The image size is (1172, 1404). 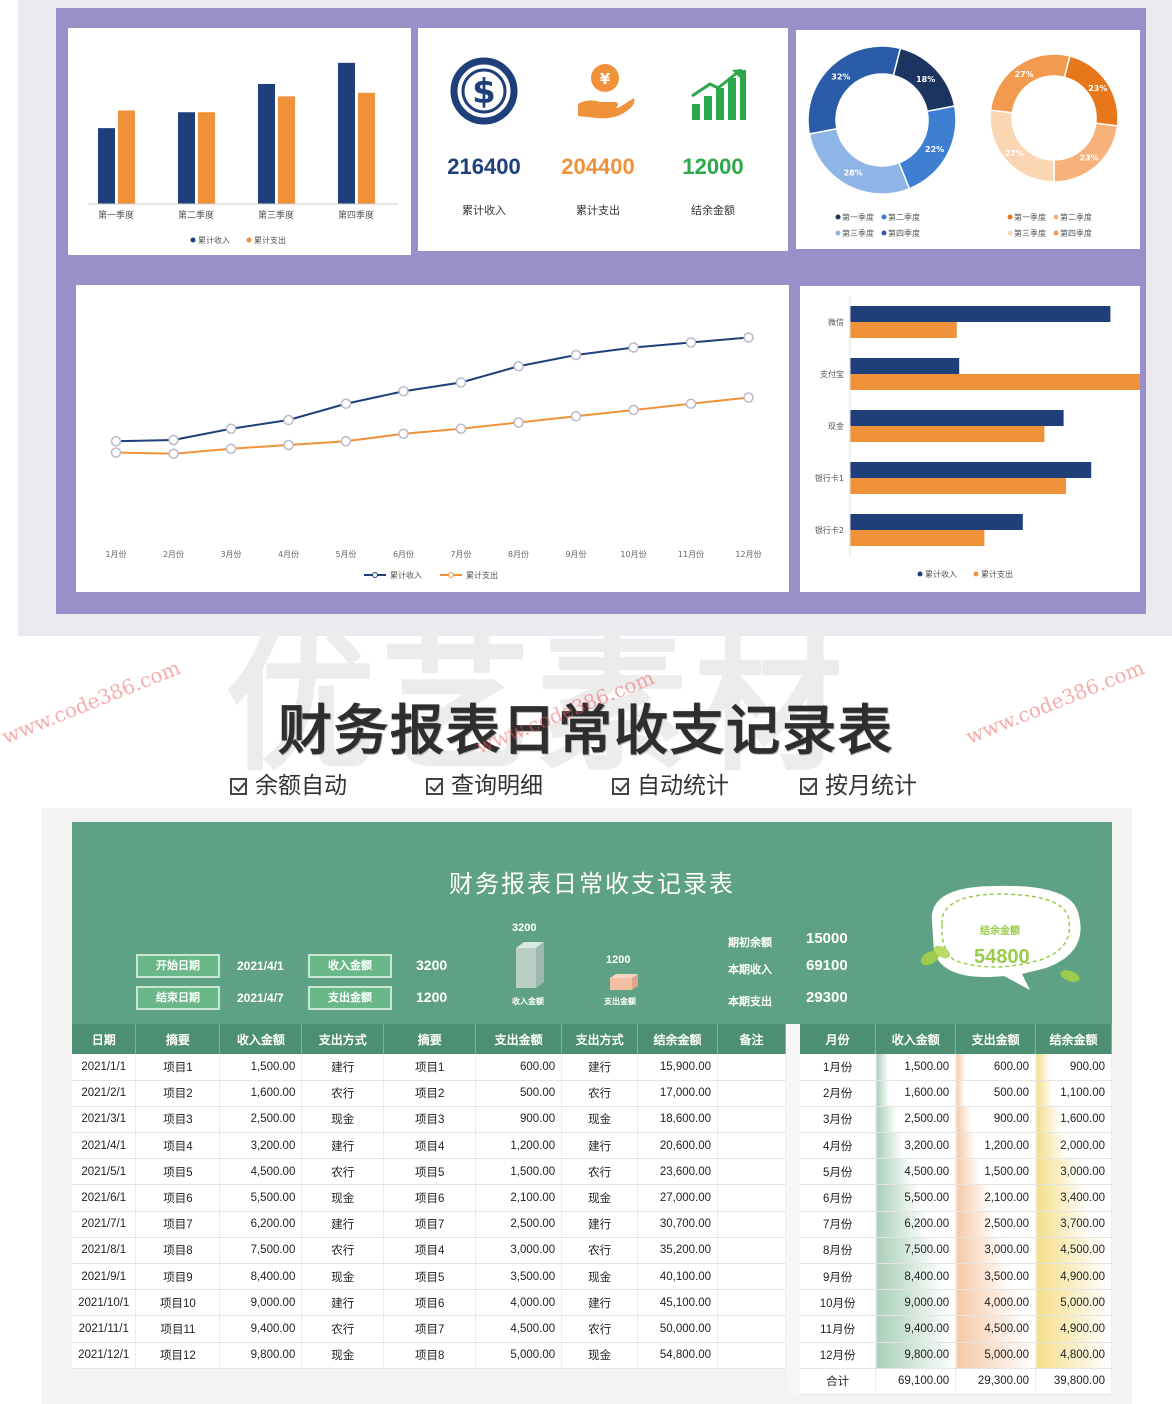 What do you see at coordinates (519, 1303) in the screenshot?
I see `table-cell: 4,000.00` at bounding box center [519, 1303].